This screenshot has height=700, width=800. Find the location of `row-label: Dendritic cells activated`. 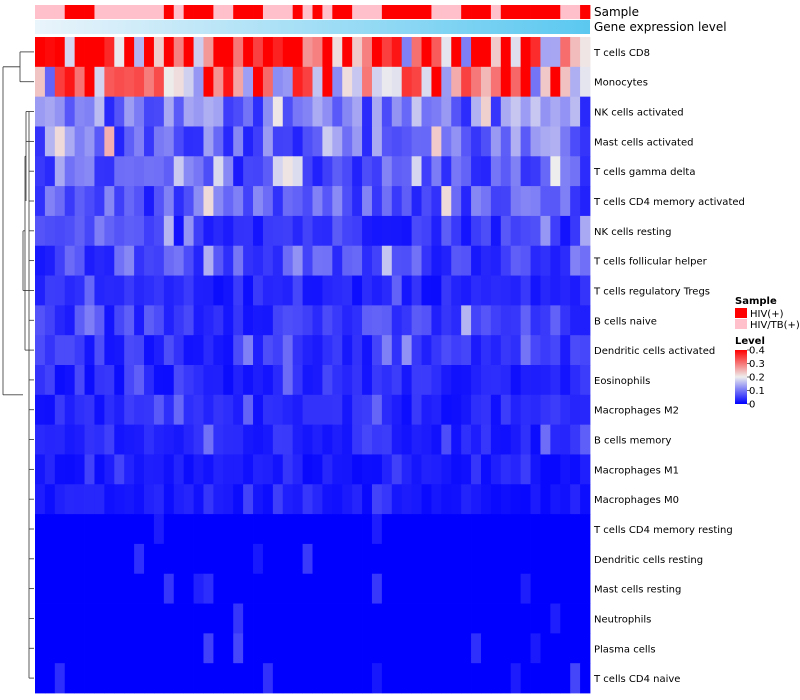

row-label: Dendritic cells activated is located at coordinates (654, 351).